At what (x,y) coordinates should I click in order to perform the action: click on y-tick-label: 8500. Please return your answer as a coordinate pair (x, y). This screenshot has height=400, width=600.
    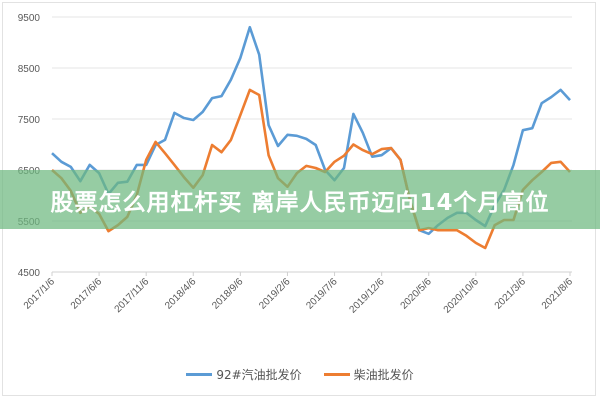
    Looking at the image, I should click on (29, 69).